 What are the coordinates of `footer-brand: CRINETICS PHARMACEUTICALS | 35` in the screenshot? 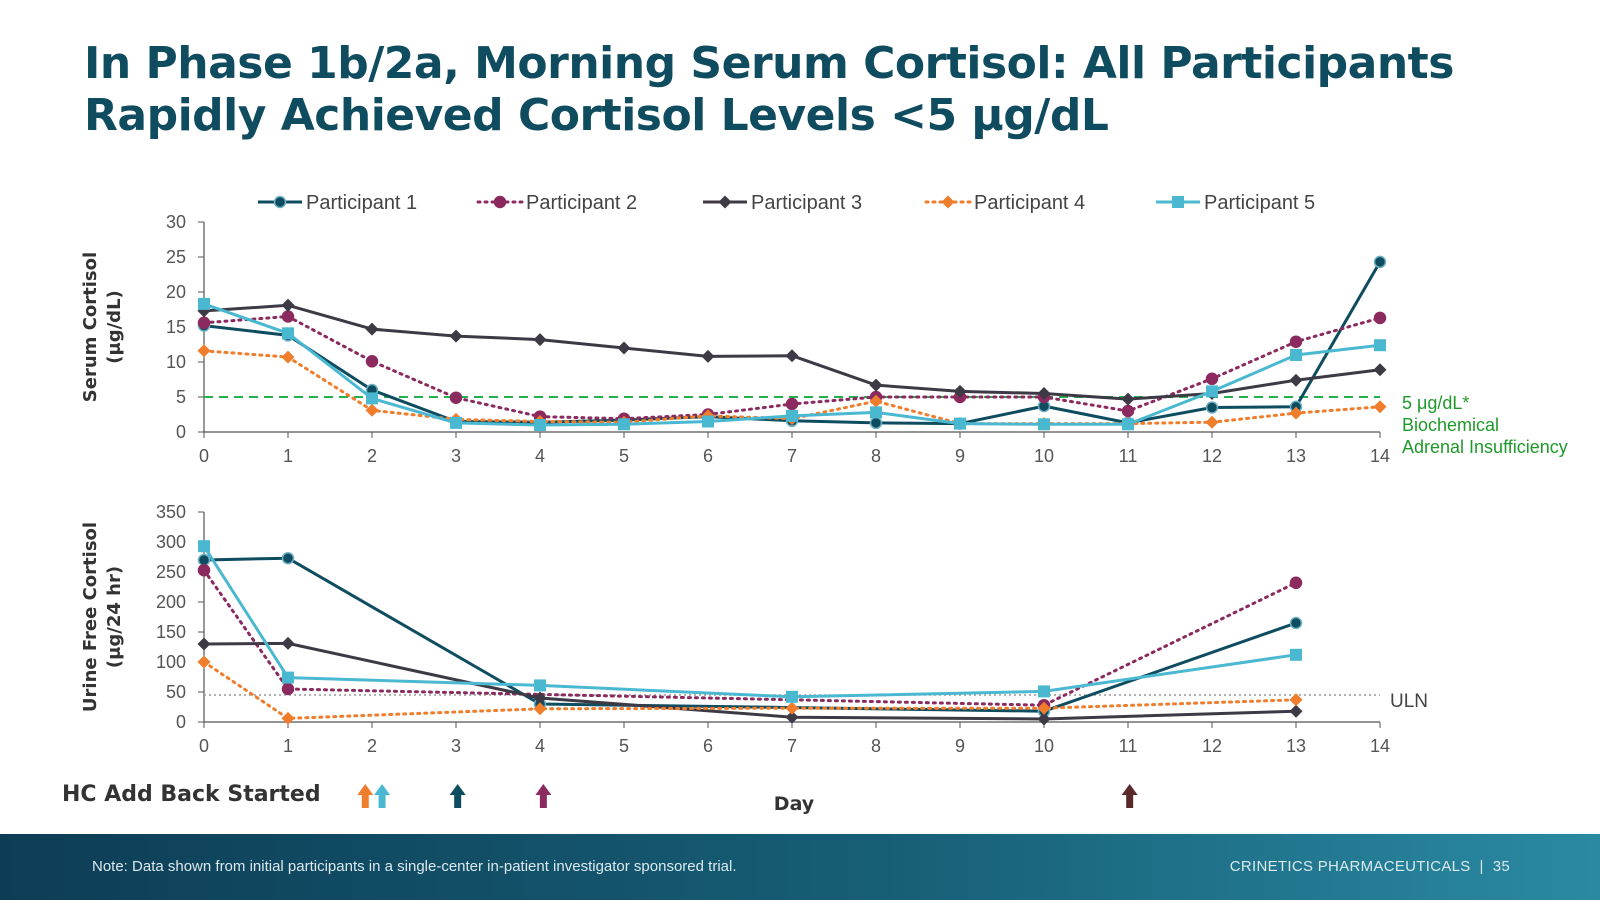 It's located at (1369, 866).